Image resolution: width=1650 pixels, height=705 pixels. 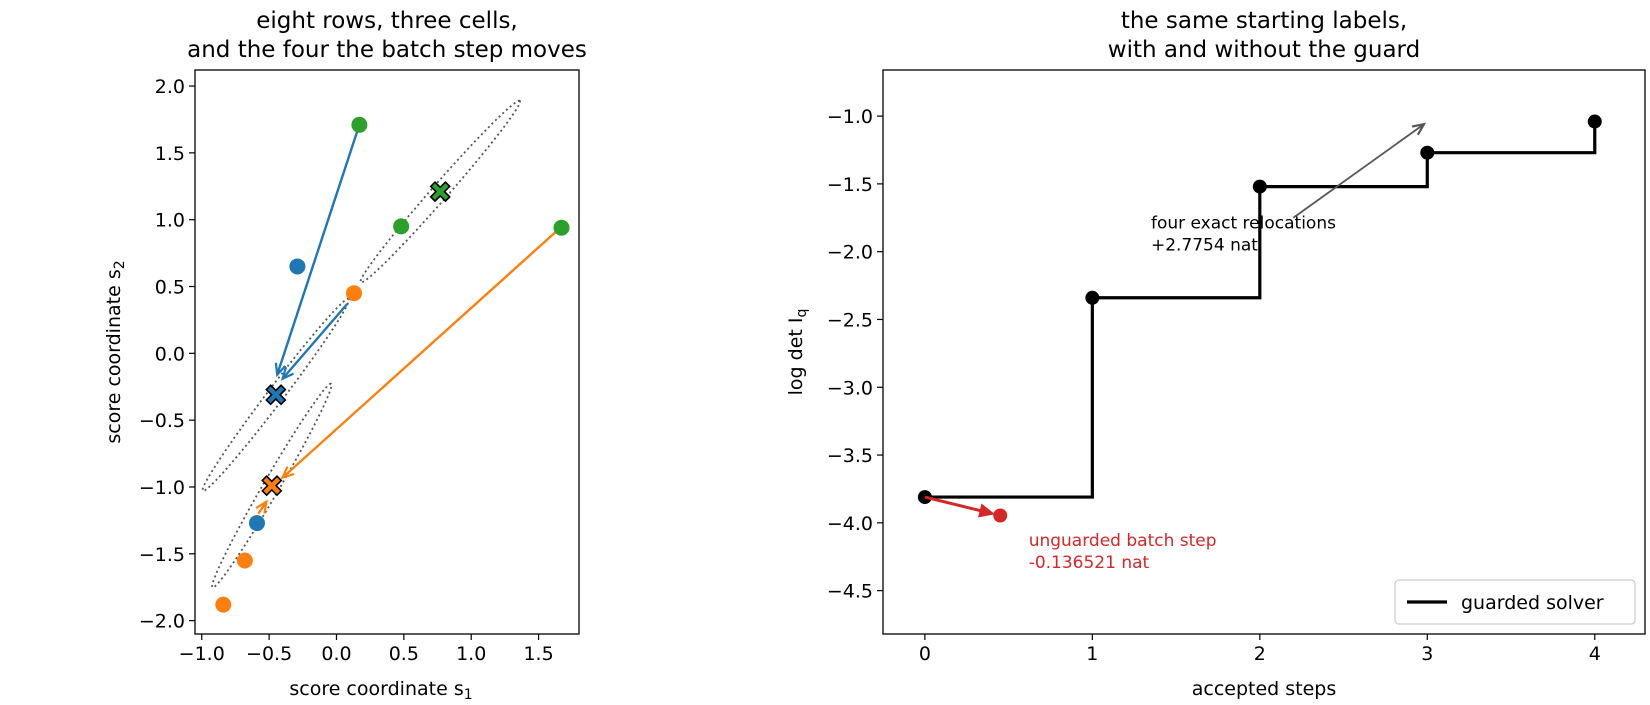 What do you see at coordinates (850, 456) in the screenshot?
I see `y-tick-label: −3.5` at bounding box center [850, 456].